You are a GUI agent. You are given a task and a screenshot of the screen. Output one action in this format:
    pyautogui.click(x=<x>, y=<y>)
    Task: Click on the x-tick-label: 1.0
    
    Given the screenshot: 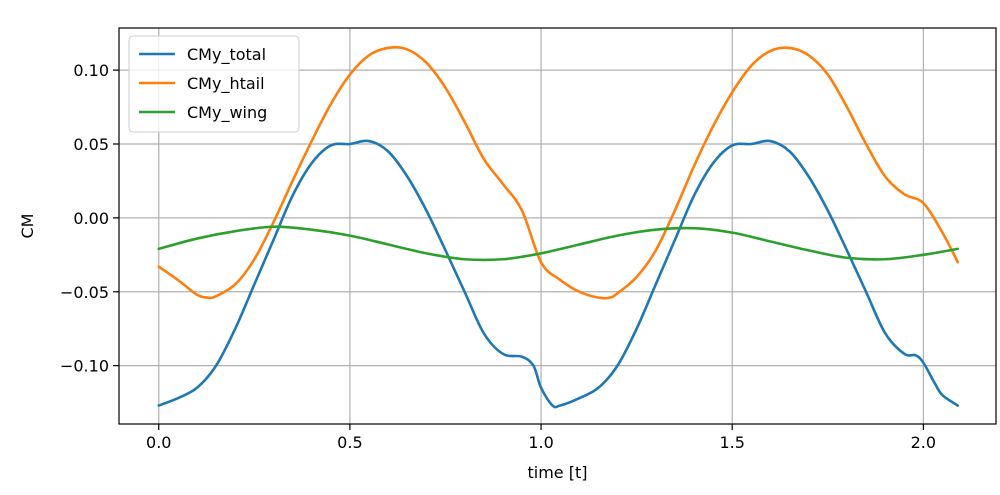 What is the action you would take?
    pyautogui.click(x=540, y=442)
    